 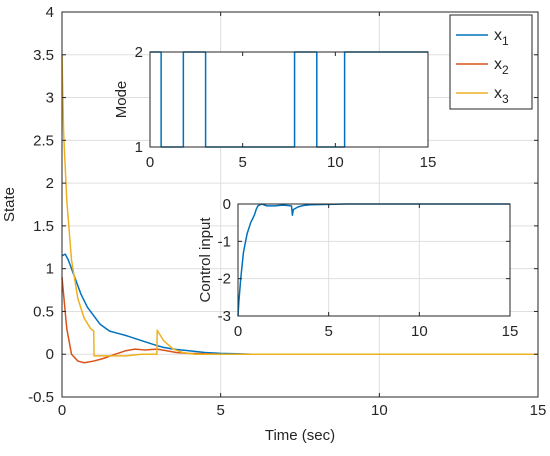 I want to click on y-tick-label: 4, so click(x=50, y=12).